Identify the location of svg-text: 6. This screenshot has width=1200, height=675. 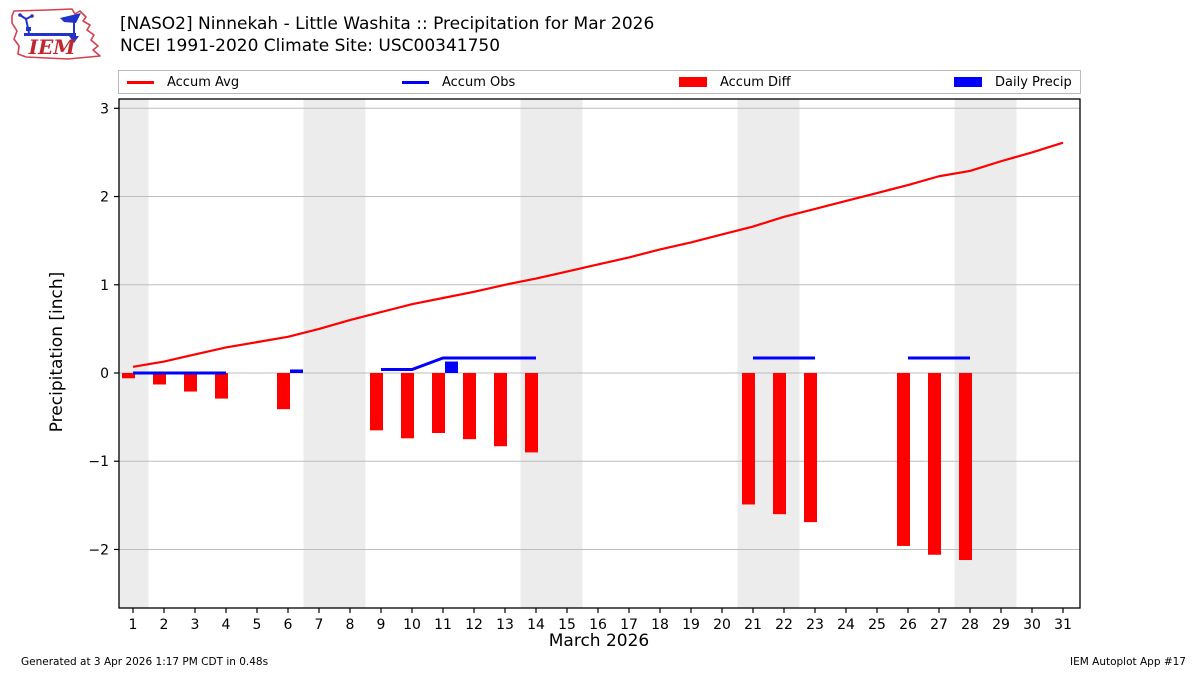
(288, 625).